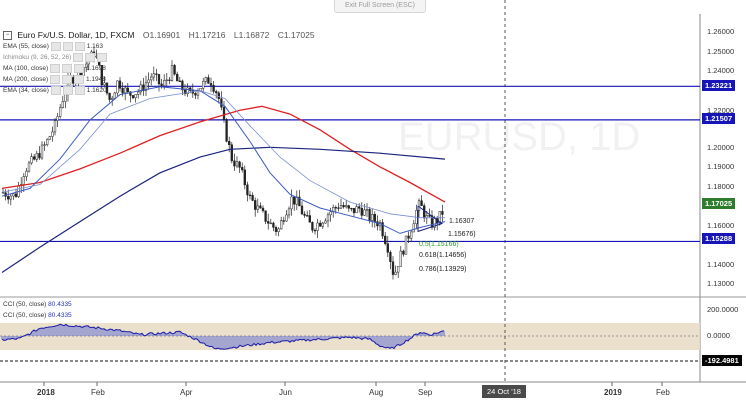 The height and width of the screenshot is (404, 746). What do you see at coordinates (719, 238) in the screenshot?
I see `price-badge-3: 1.15288` at bounding box center [719, 238].